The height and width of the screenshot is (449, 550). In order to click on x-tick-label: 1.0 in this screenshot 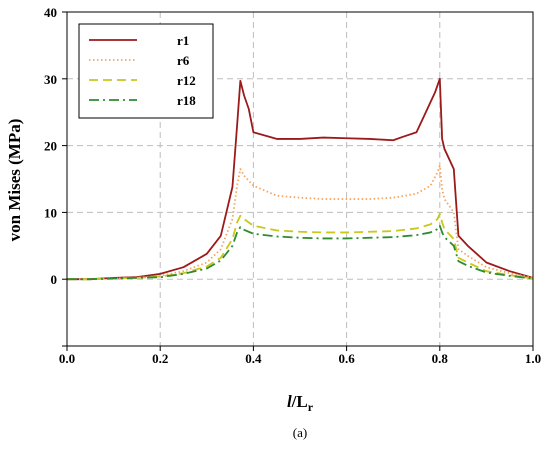, I will do `click(533, 358)`.